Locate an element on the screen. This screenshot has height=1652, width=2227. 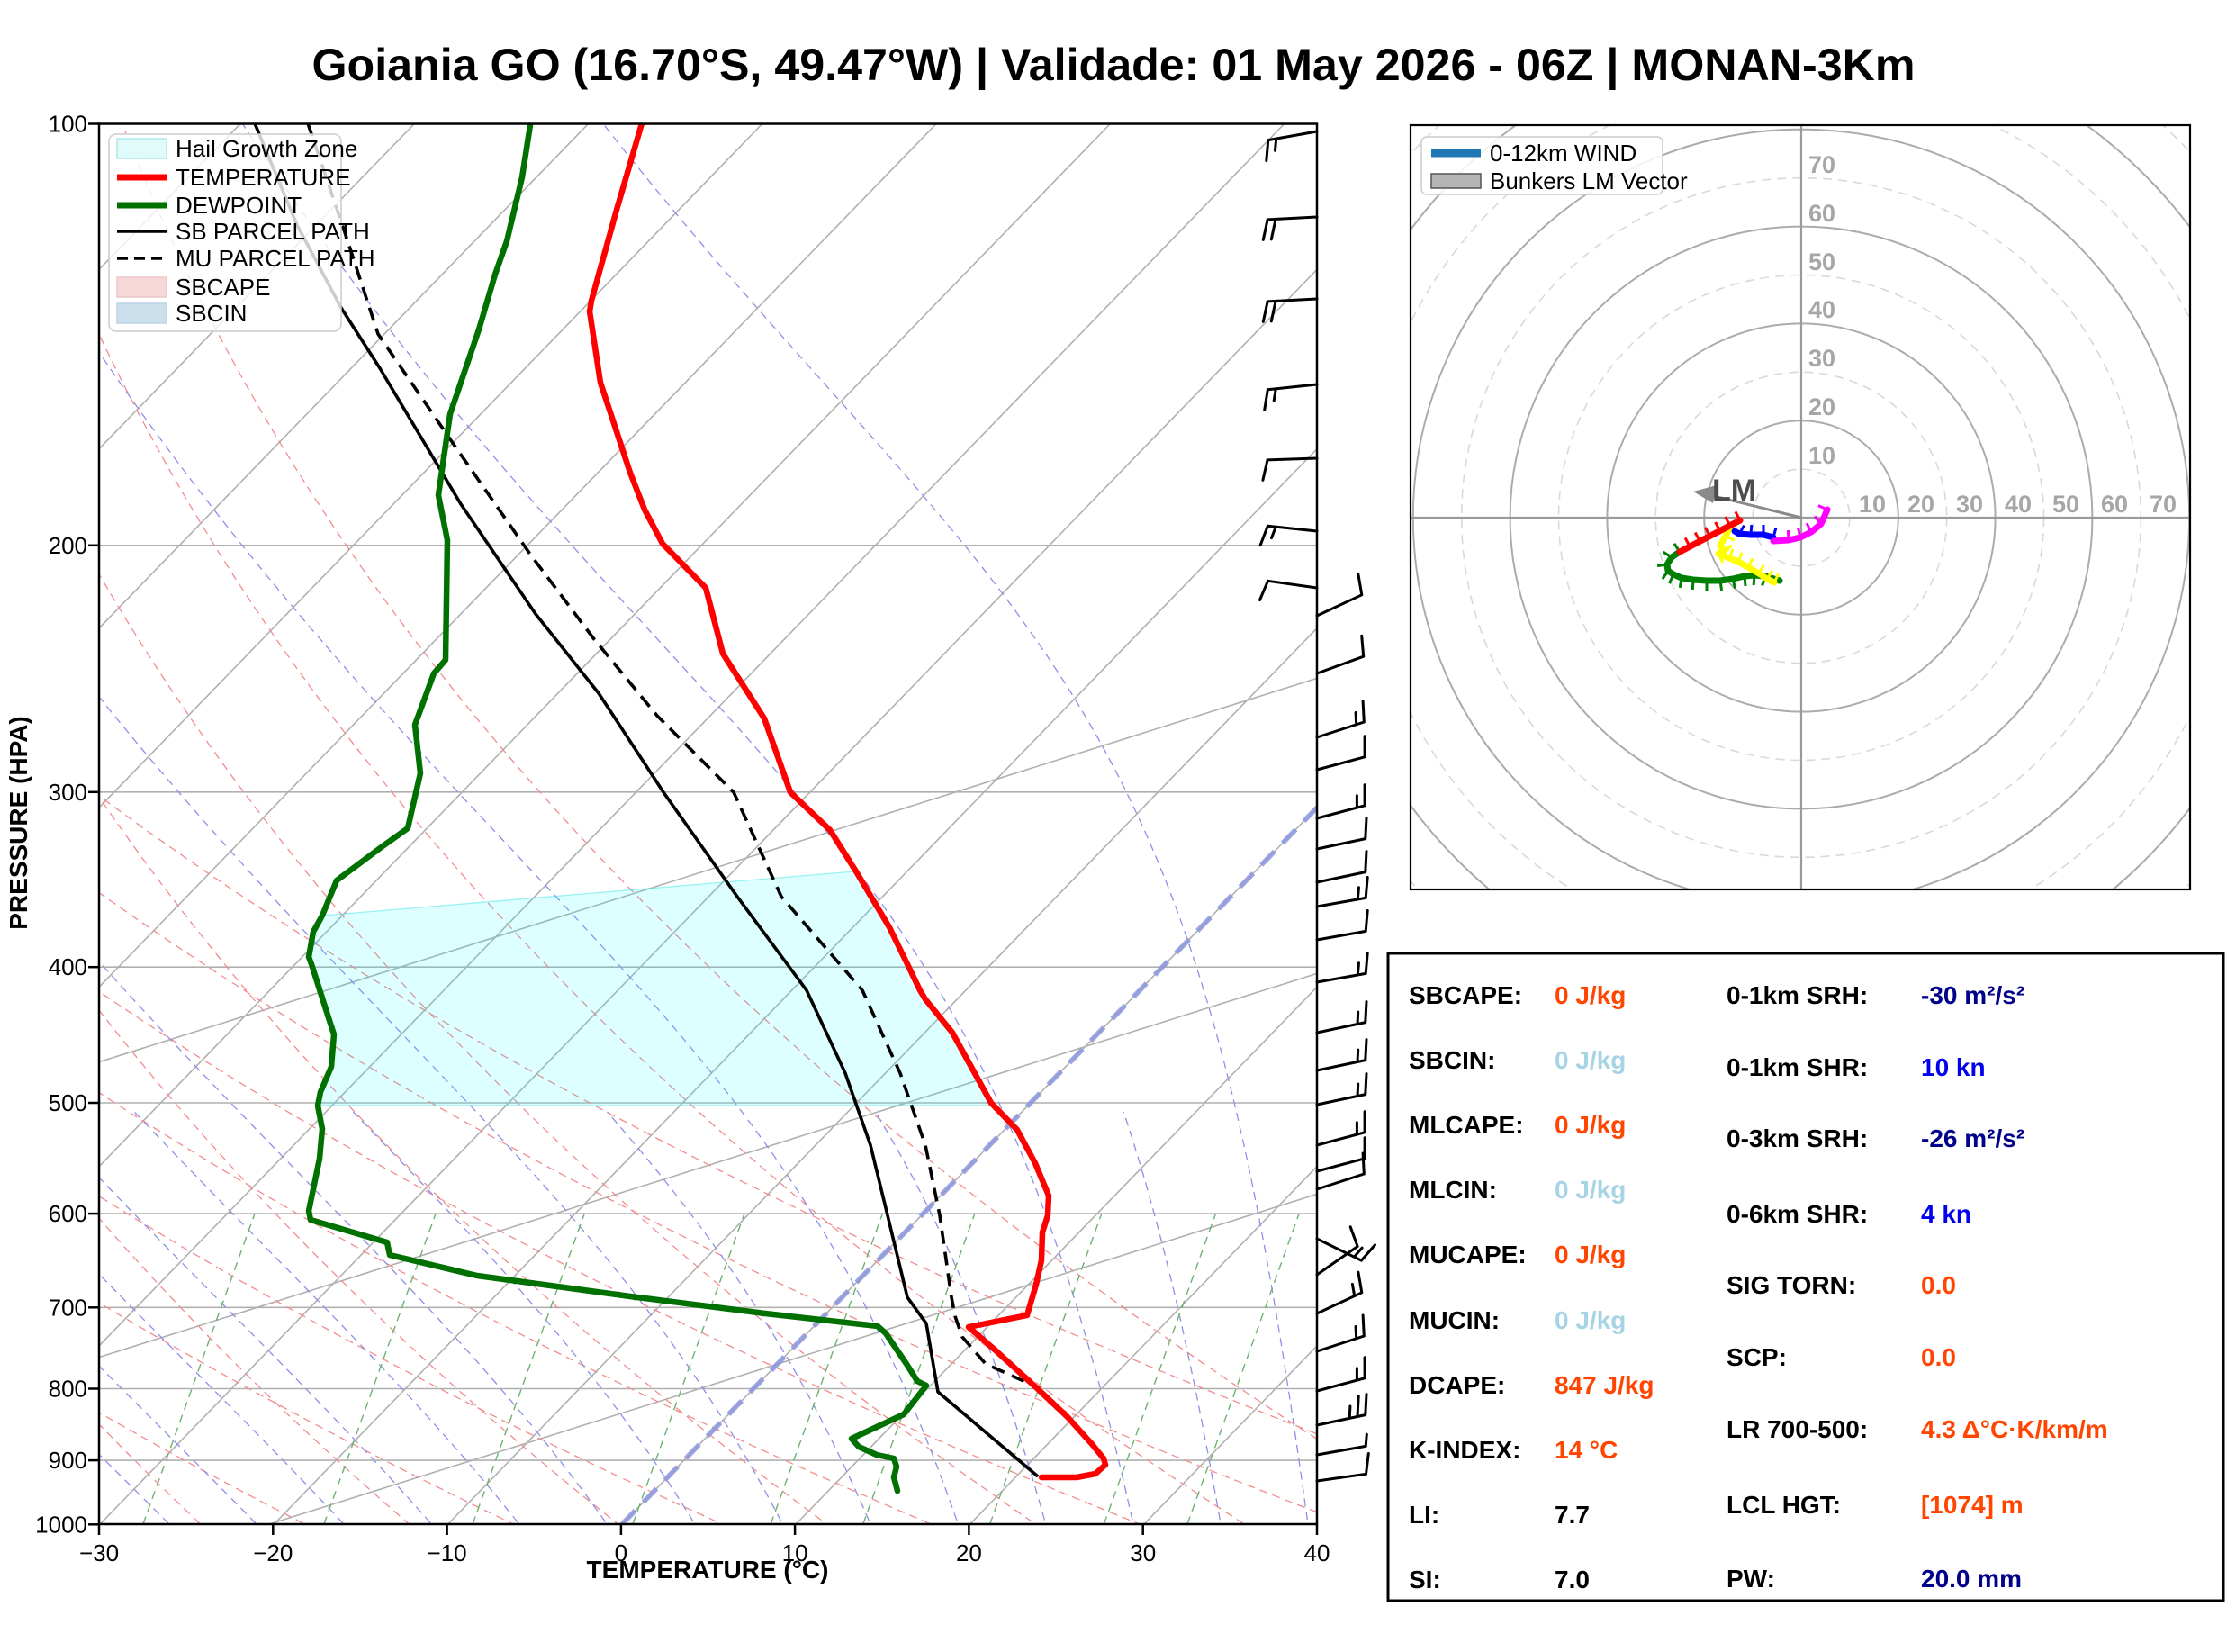
svg-text: 4 kn is located at coordinates (1946, 1214).